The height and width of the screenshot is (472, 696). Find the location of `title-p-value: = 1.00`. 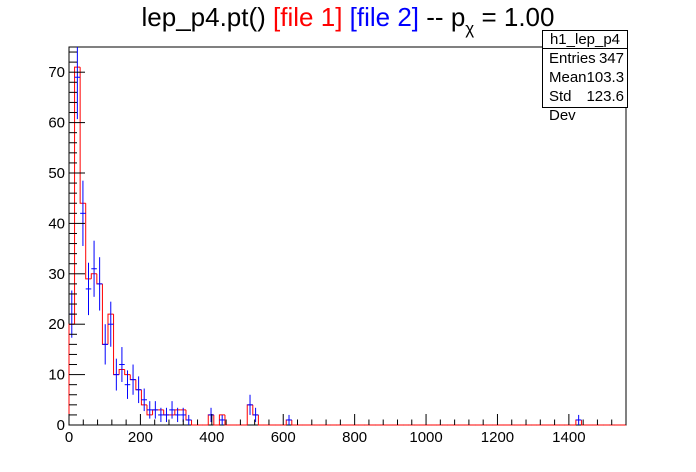

title-p-value: = 1.00 is located at coordinates (518, 17).